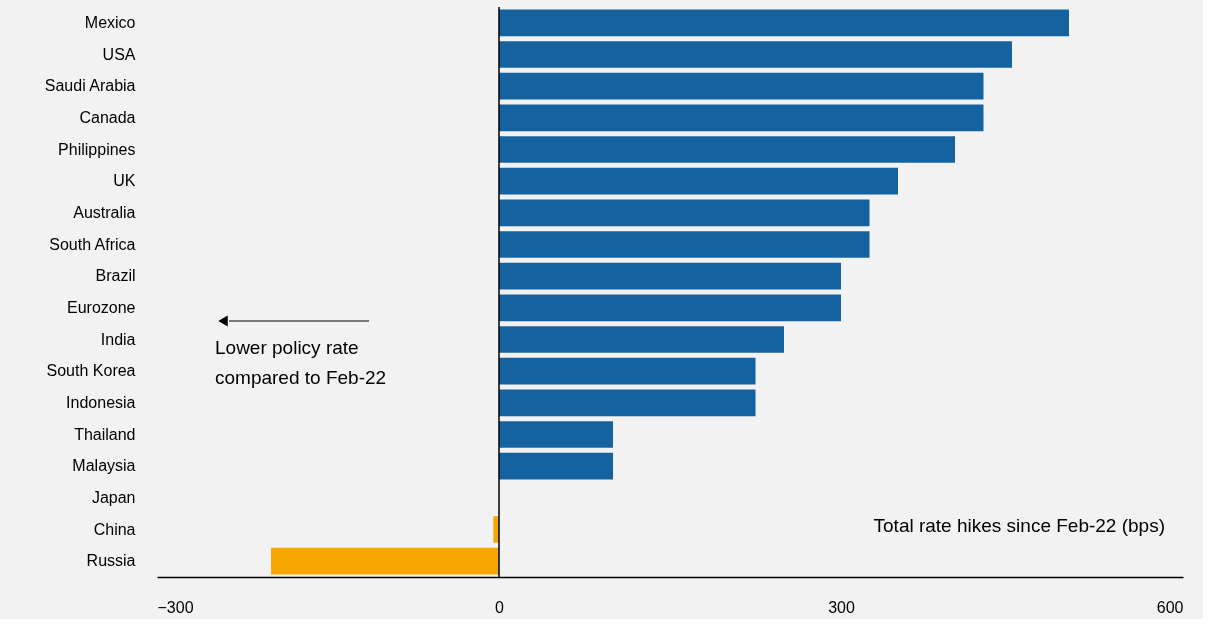 The image size is (1212, 626). Describe the element at coordinates (90, 86) in the screenshot. I see `y-tick-label: Saudi Arabia` at that location.